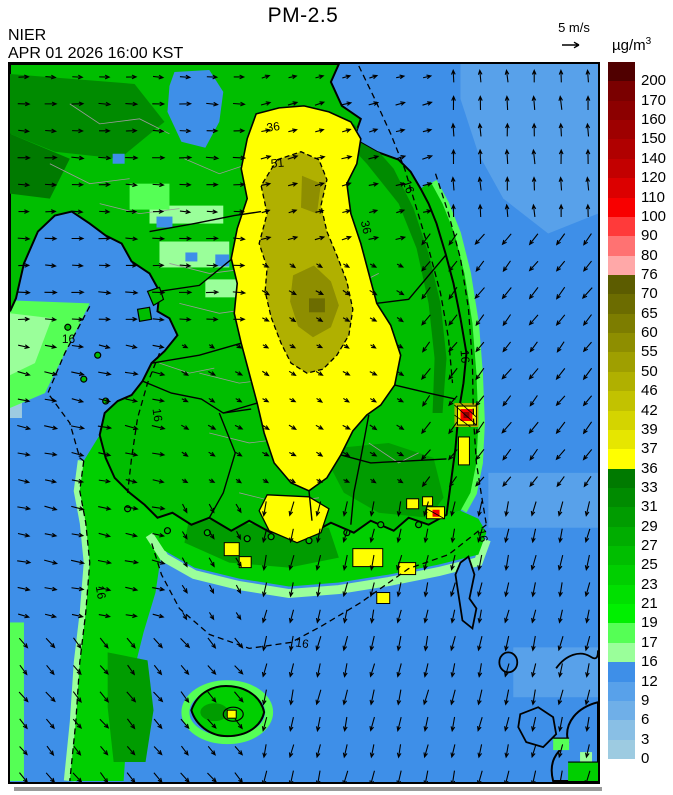 This screenshot has height=795, width=673. I want to click on wind-scale-arrow-icon, so click(573, 46).